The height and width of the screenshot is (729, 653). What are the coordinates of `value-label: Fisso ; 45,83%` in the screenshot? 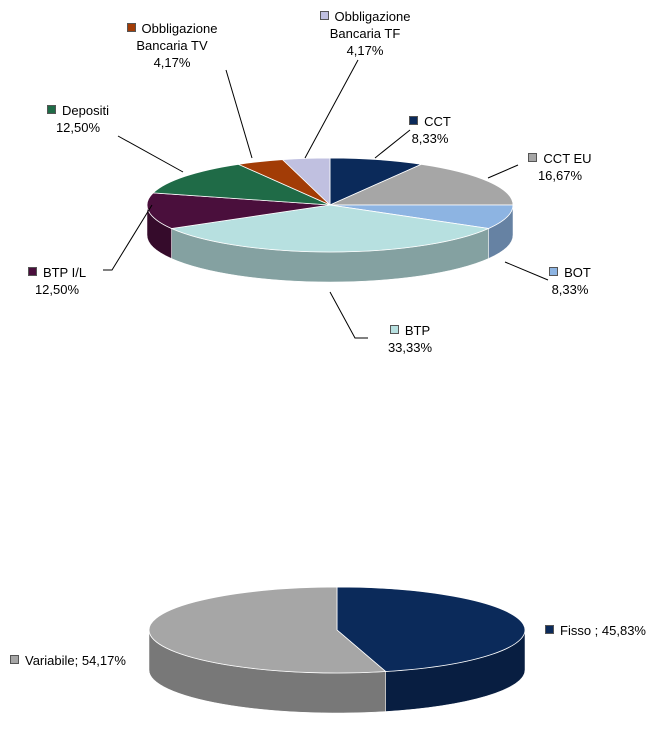 It's located at (603, 630).